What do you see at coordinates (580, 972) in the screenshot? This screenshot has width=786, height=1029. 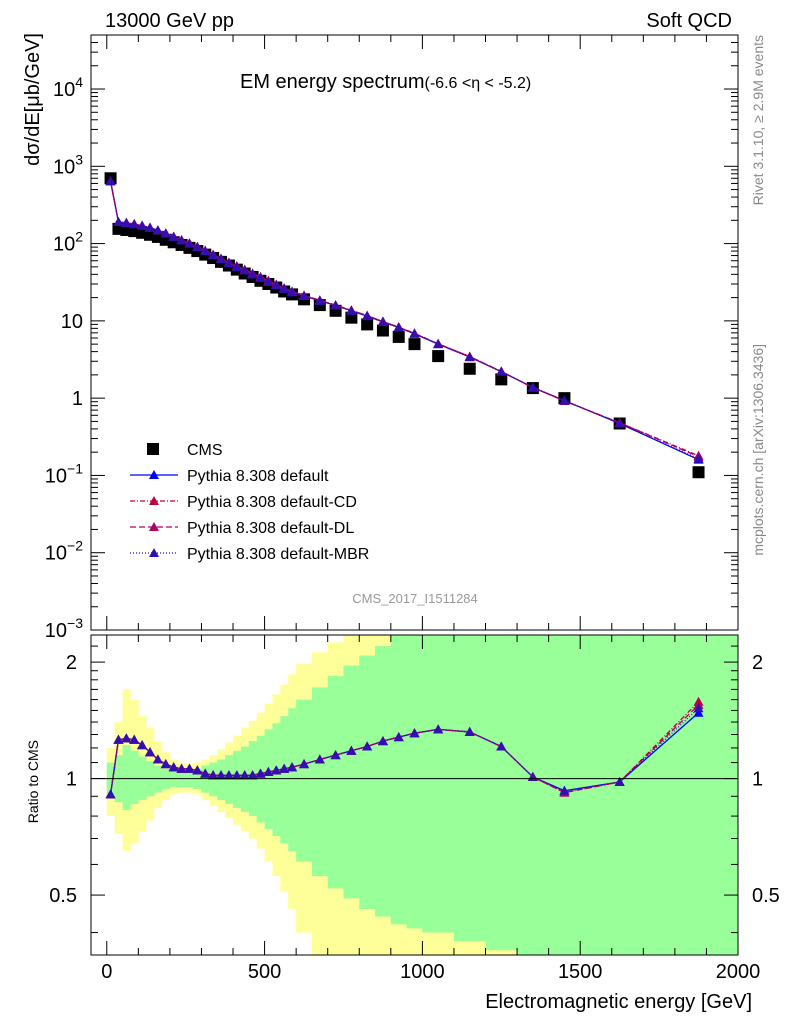 I see `ratio-x-tick-label: 1500` at bounding box center [580, 972].